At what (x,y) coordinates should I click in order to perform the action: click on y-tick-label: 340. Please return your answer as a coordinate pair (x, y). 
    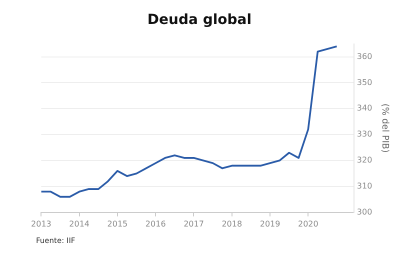
    Looking at the image, I should click on (364, 108).